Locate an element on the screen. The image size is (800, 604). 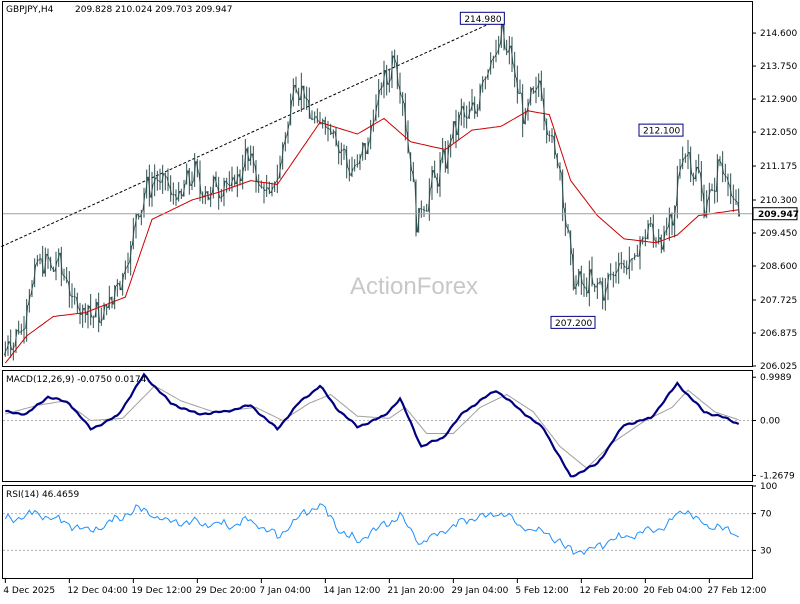
time-tick-label: 5 Feb 12:00 is located at coordinates (542, 591).